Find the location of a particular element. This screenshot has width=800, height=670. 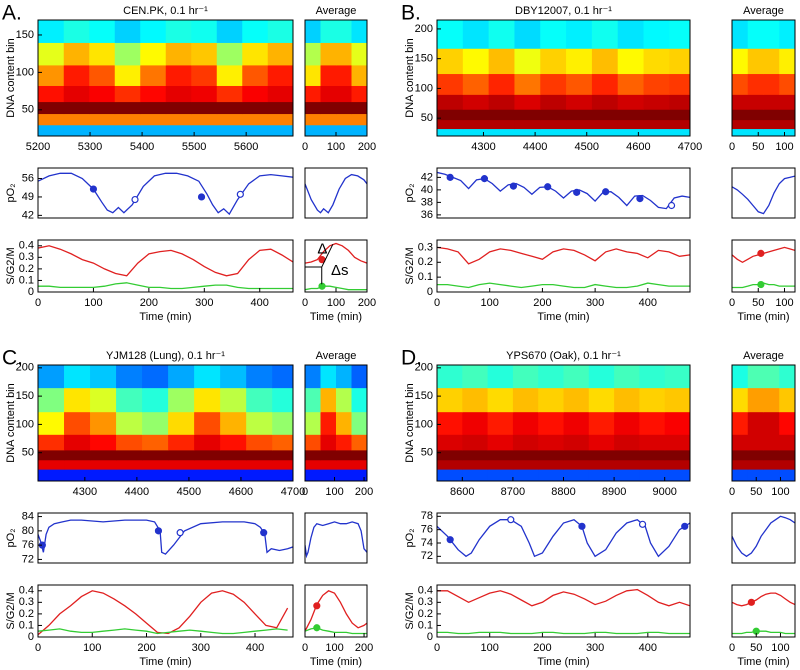

x-tick-label: 100 is located at coordinates (490, 303).